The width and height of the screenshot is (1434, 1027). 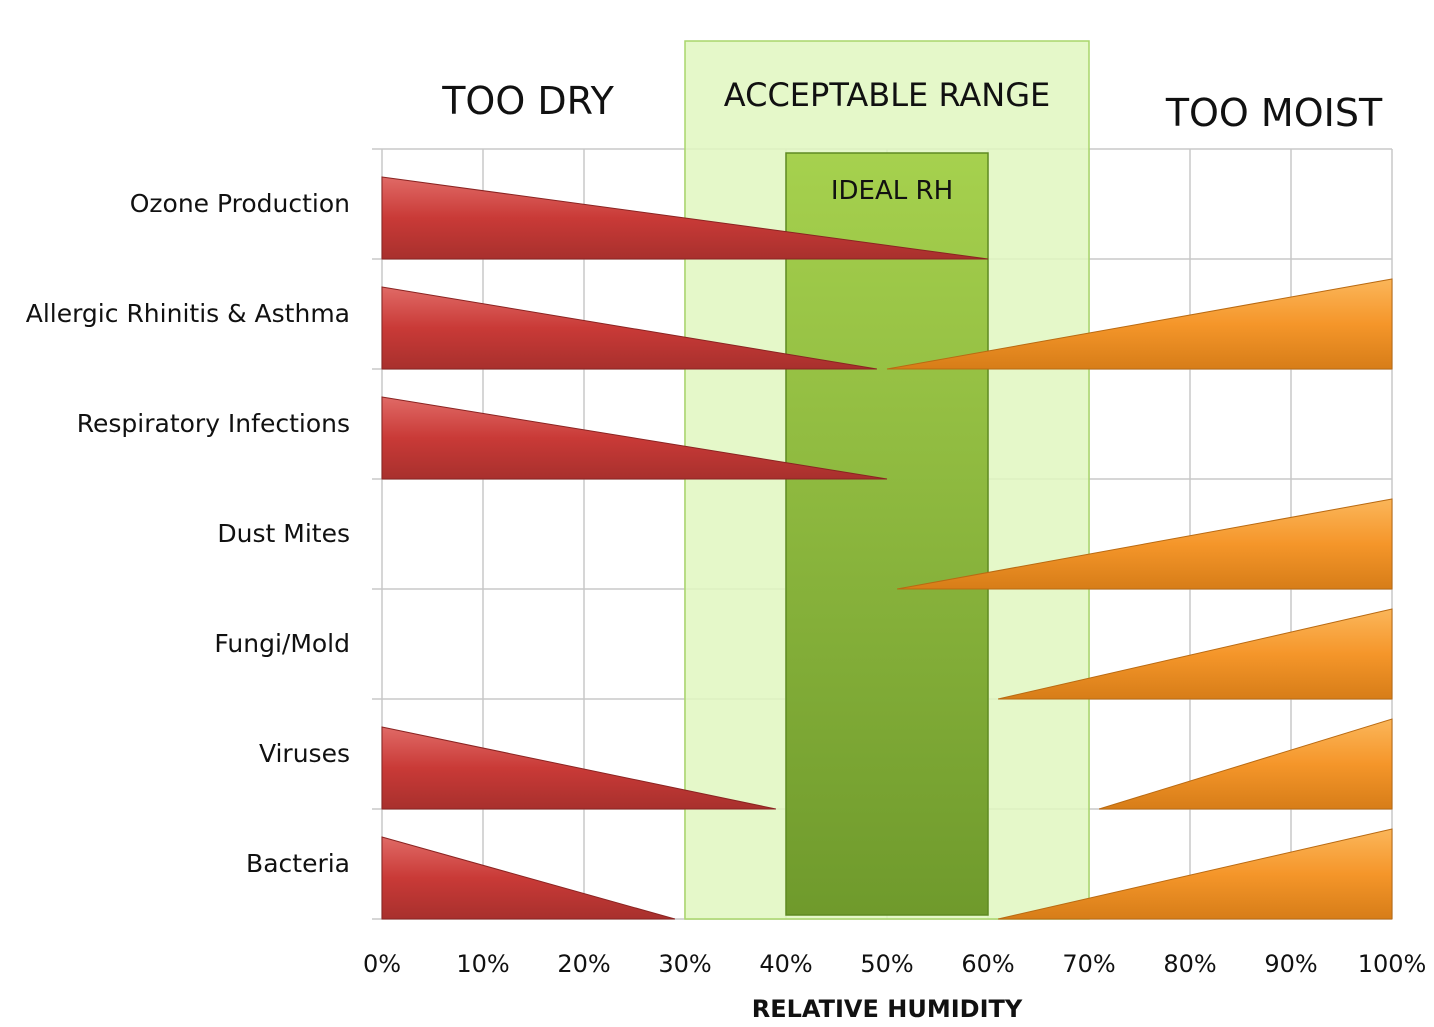 What do you see at coordinates (1392, 964) in the screenshot?
I see `x-tick-label: 100%` at bounding box center [1392, 964].